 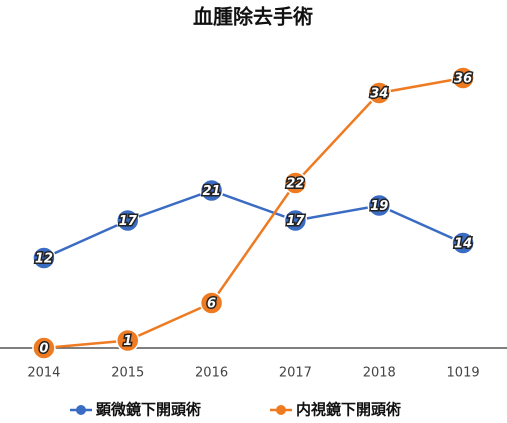 I want to click on data-label: 0, so click(x=43, y=349).